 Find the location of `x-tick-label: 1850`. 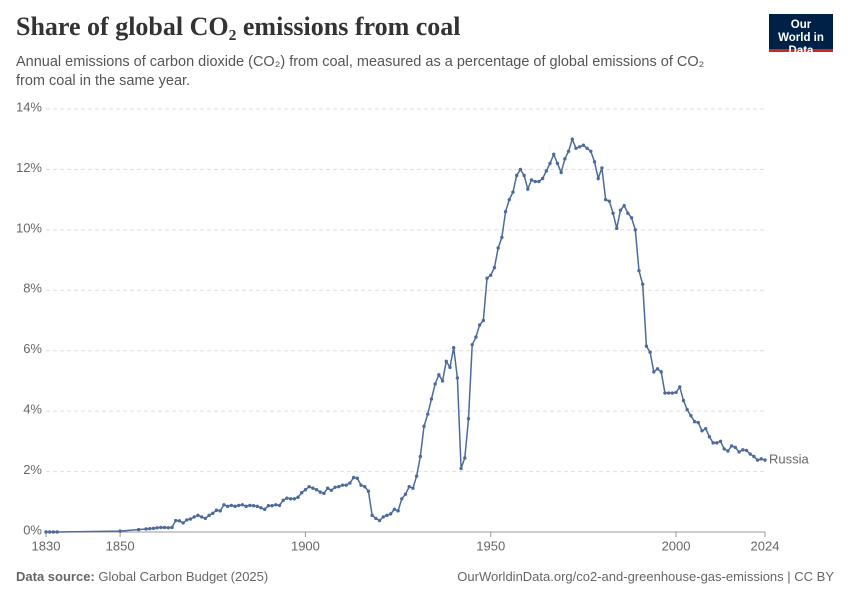

x-tick-label: 1850 is located at coordinates (120, 545).